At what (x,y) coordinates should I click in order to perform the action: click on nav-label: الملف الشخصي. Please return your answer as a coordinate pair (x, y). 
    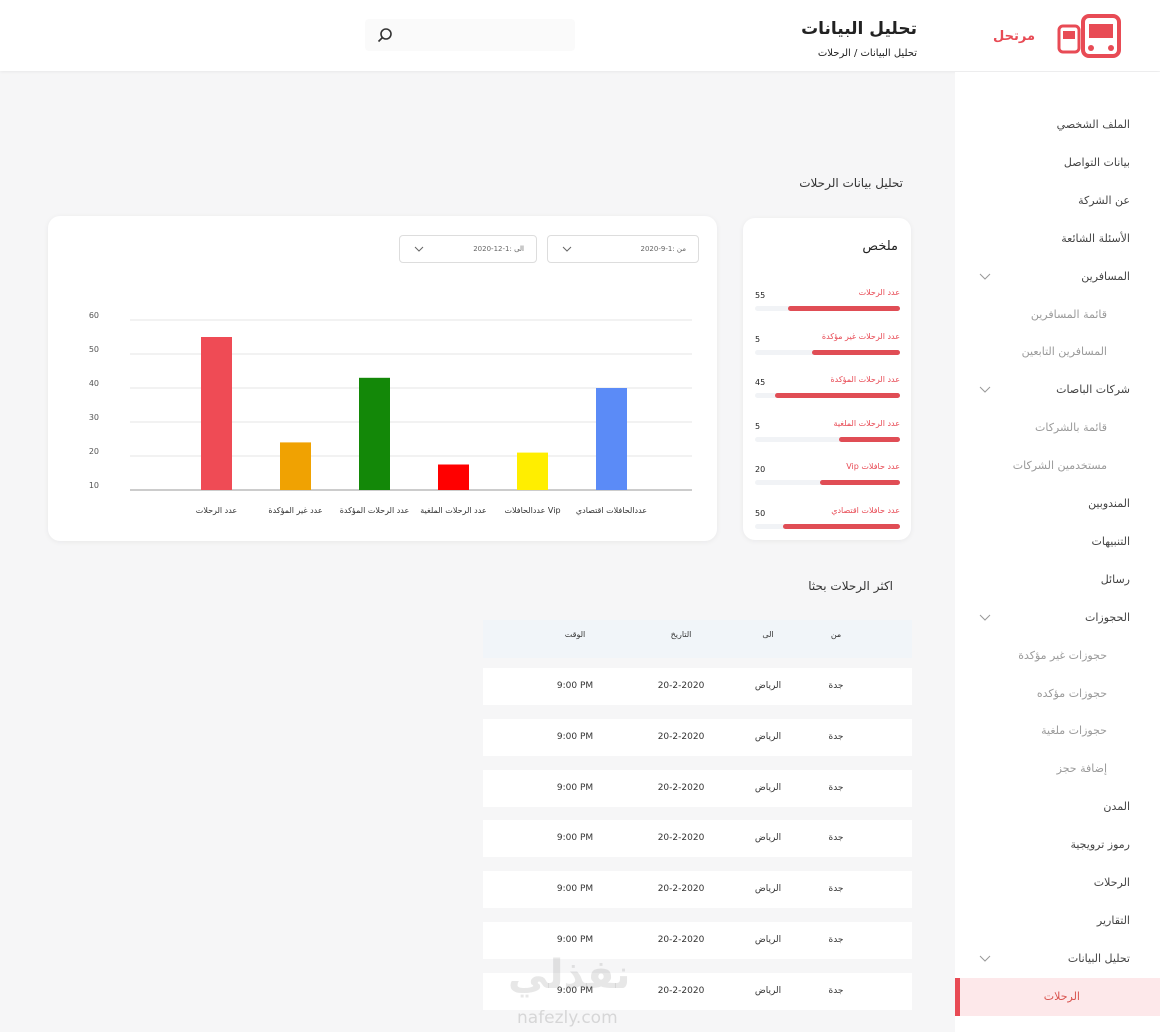
    Looking at the image, I should click on (1093, 124).